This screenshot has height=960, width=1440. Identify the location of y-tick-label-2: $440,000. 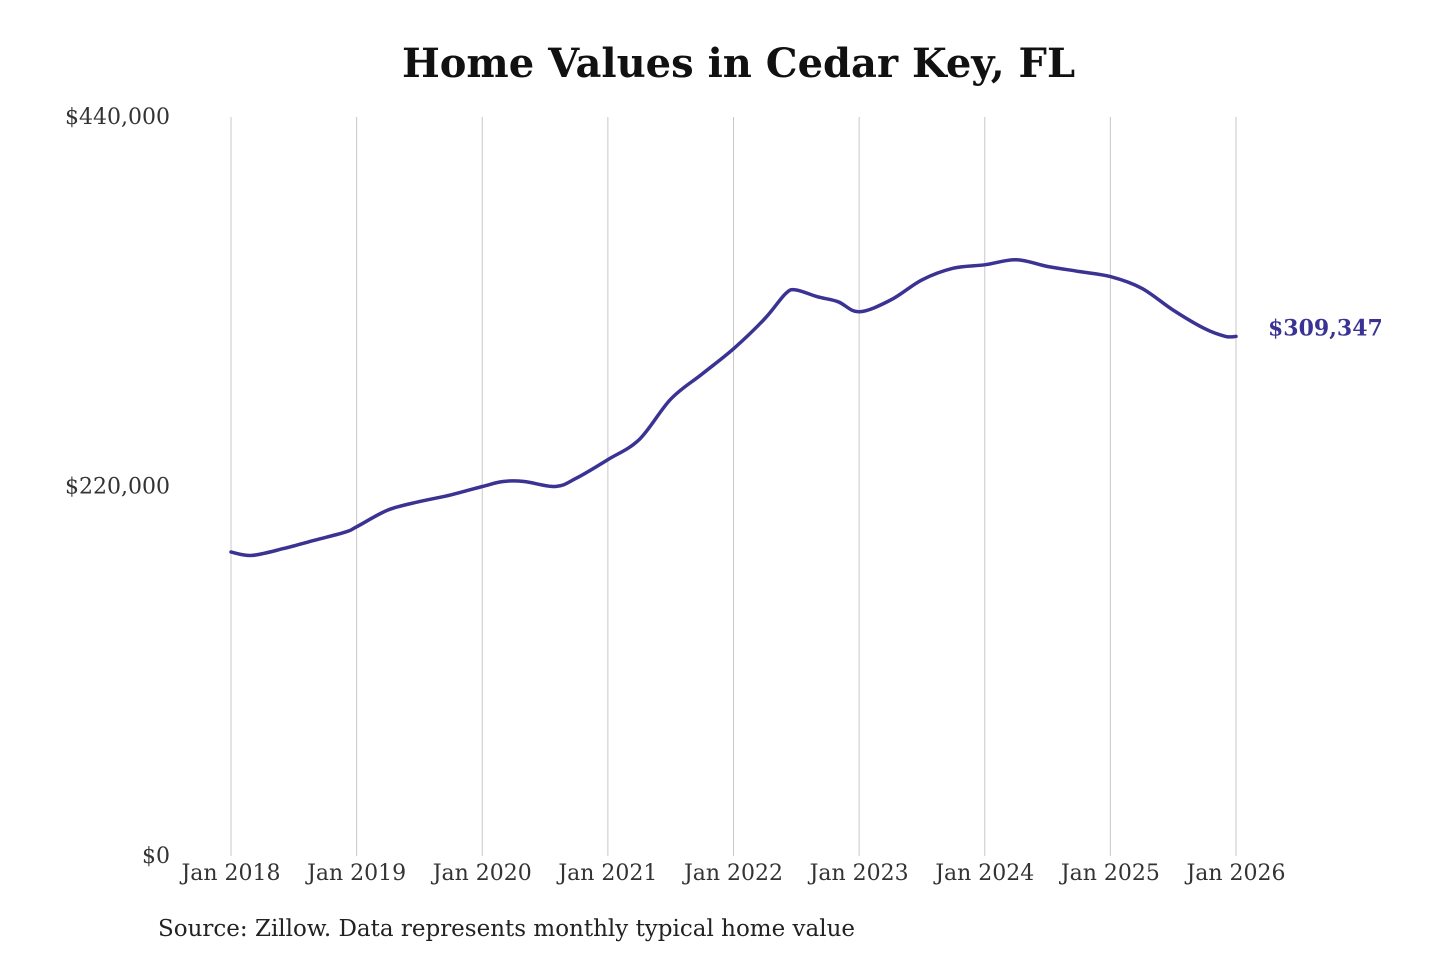
(117, 117).